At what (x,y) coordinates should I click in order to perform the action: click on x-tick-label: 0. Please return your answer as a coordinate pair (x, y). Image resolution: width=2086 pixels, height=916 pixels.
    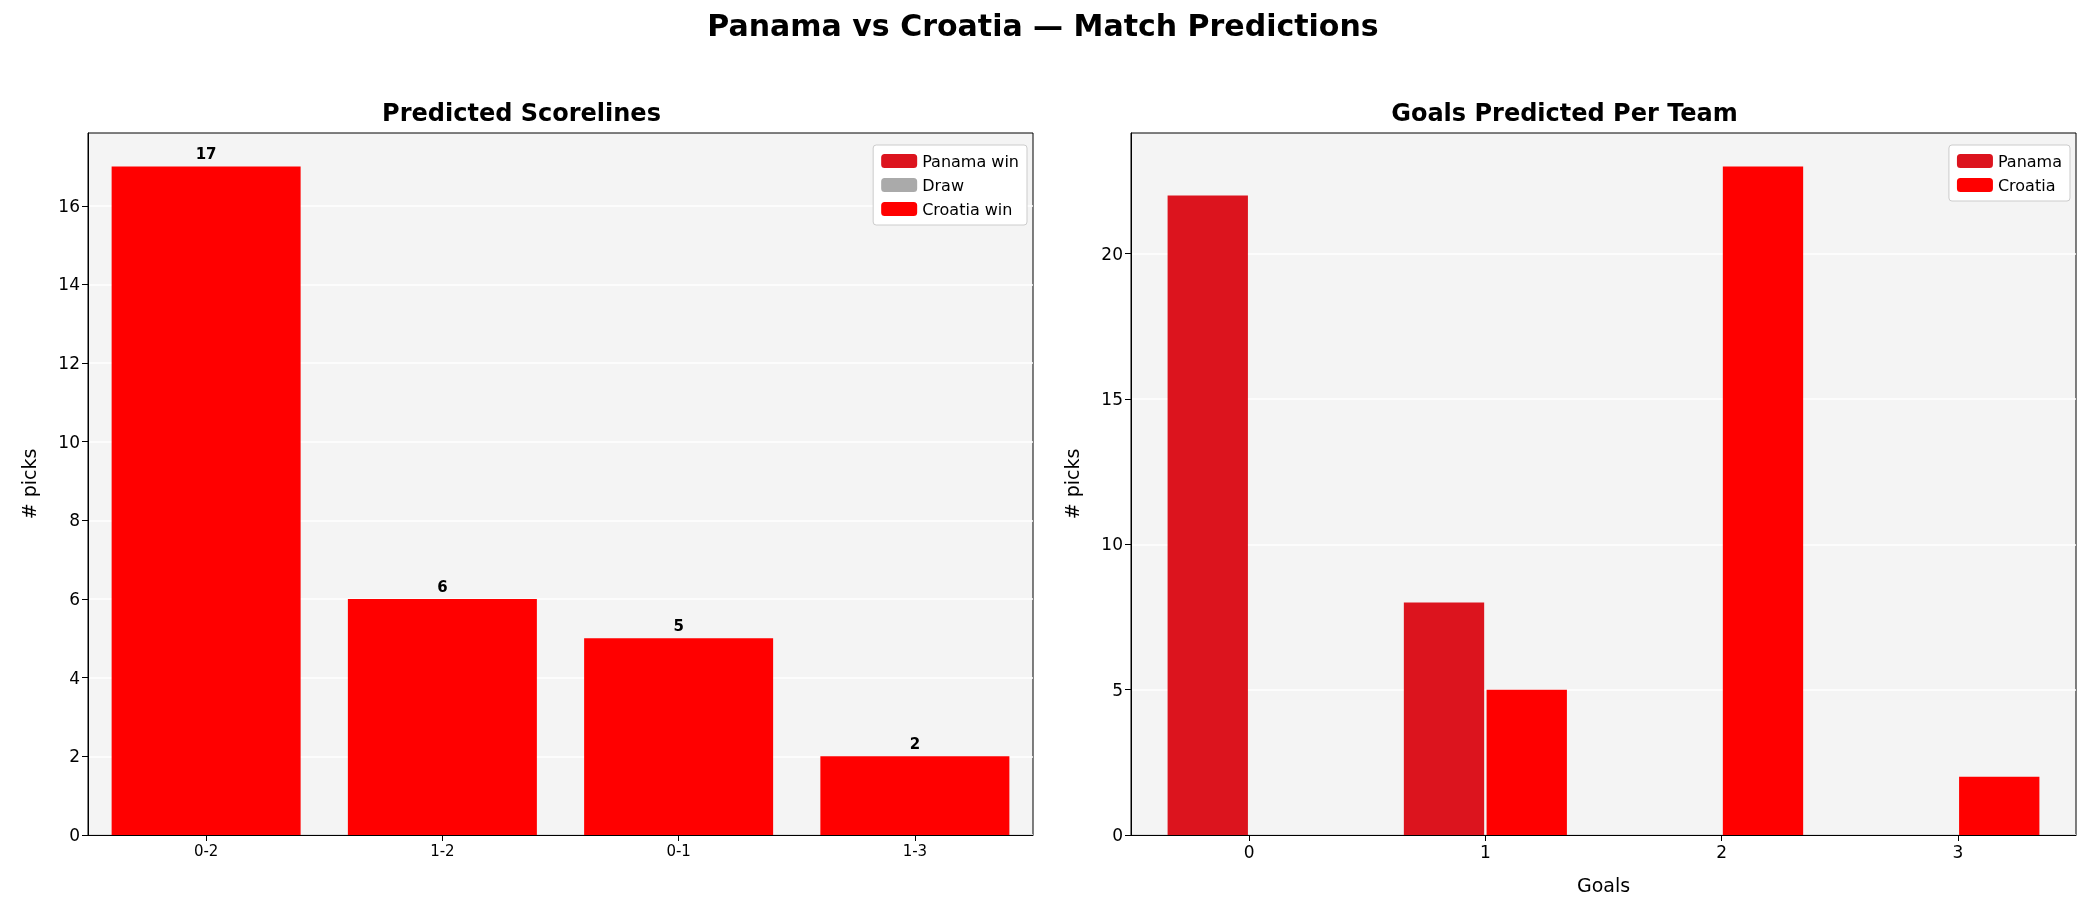
    Looking at the image, I should click on (1249, 851).